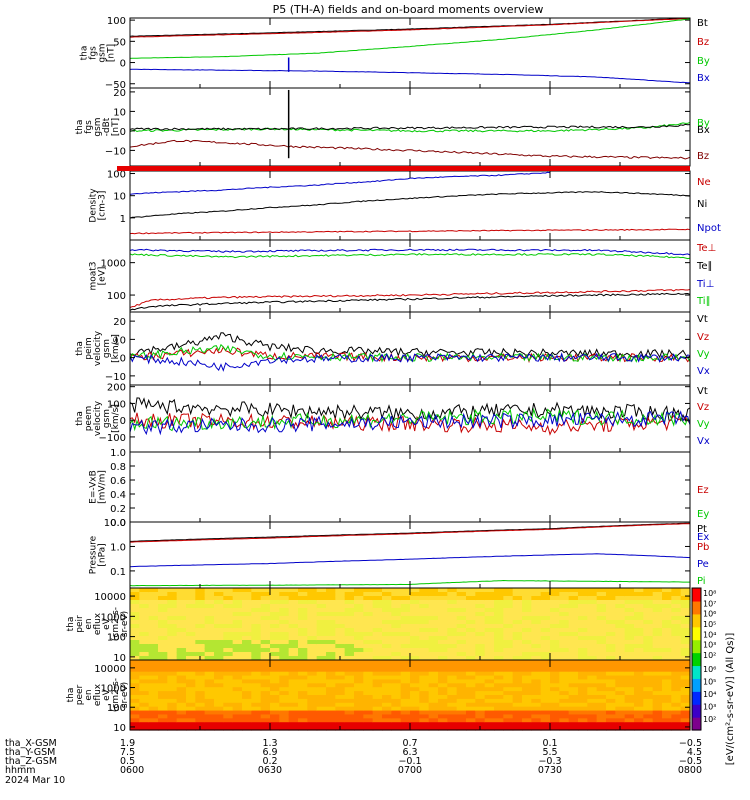 Image resolution: width=750 pixels, height=800 pixels. Describe the element at coordinates (103, 554) in the screenshot. I see `y-axis-label: [nPa]` at that location.